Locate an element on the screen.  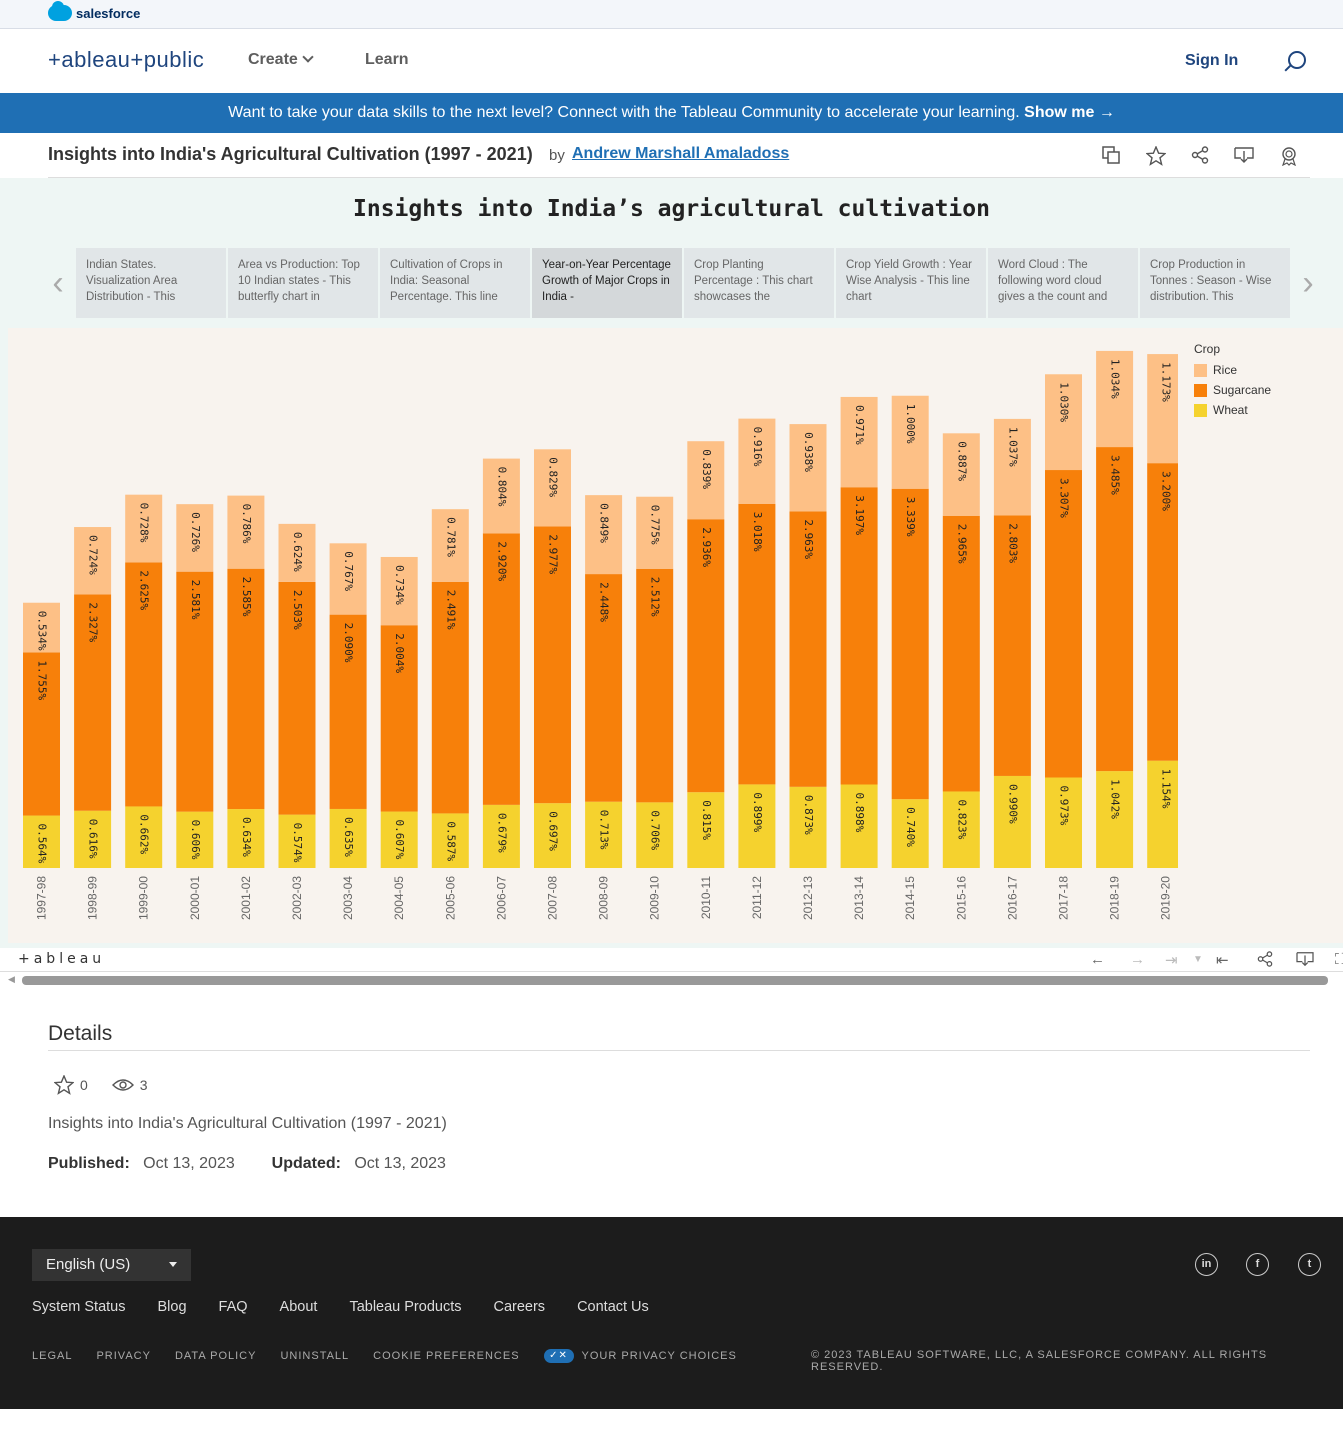
viz-share-icon is located at coordinates (1265, 961).